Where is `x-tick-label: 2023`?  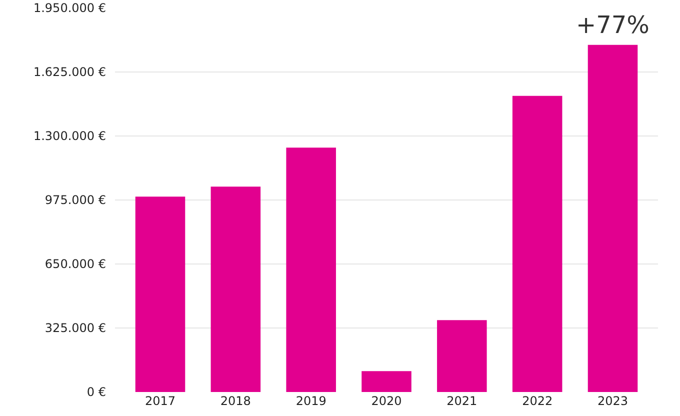
x-tick-label: 2023 is located at coordinates (612, 401).